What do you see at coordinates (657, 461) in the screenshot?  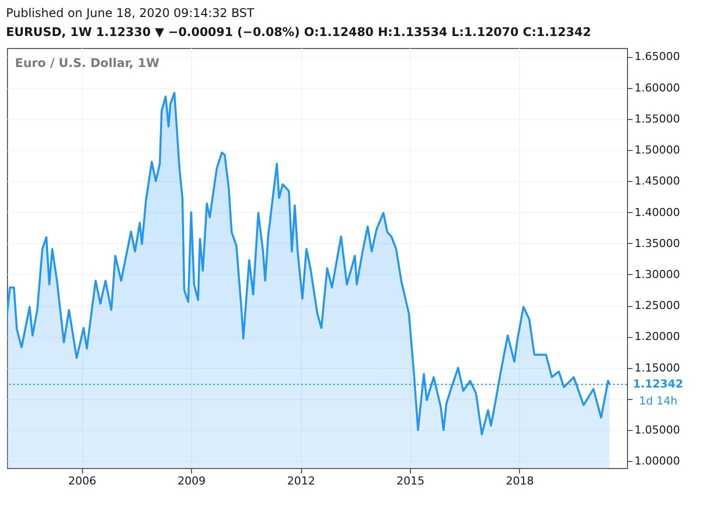 I see `y-tick-label: 1.00000` at bounding box center [657, 461].